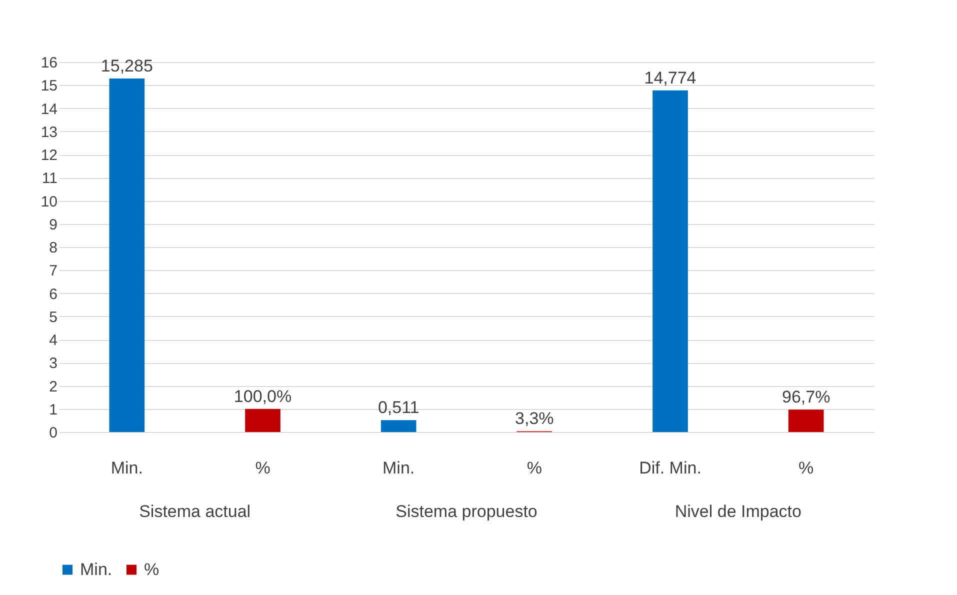 The width and height of the screenshot is (957, 595). I want to click on data-label: 14,774, so click(670, 78).